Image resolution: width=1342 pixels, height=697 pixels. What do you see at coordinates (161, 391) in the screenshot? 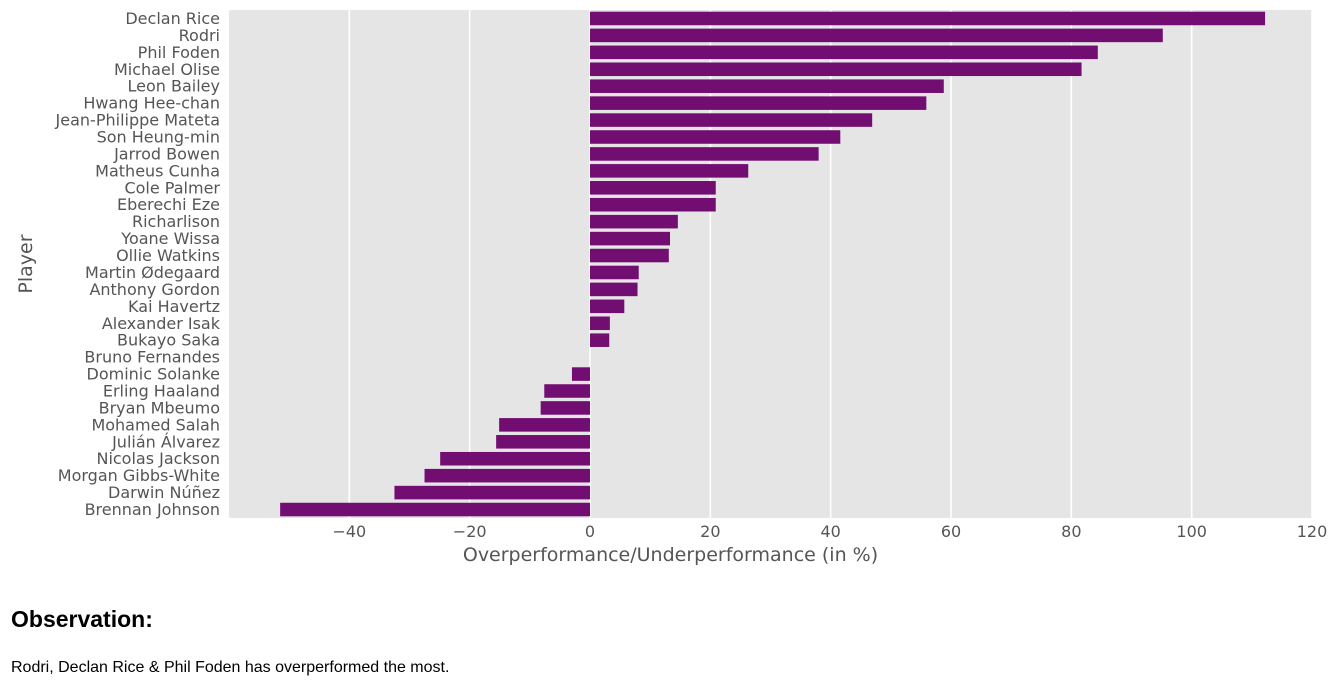
I see `y-tick-label: Erling Haaland` at bounding box center [161, 391].